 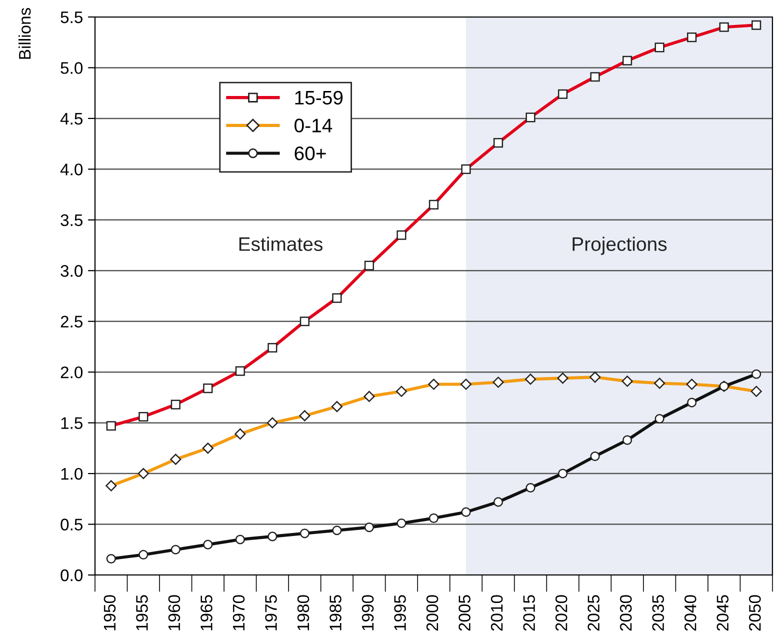 What do you see at coordinates (71, 423) in the screenshot?
I see `y-tick-label: 1.5` at bounding box center [71, 423].